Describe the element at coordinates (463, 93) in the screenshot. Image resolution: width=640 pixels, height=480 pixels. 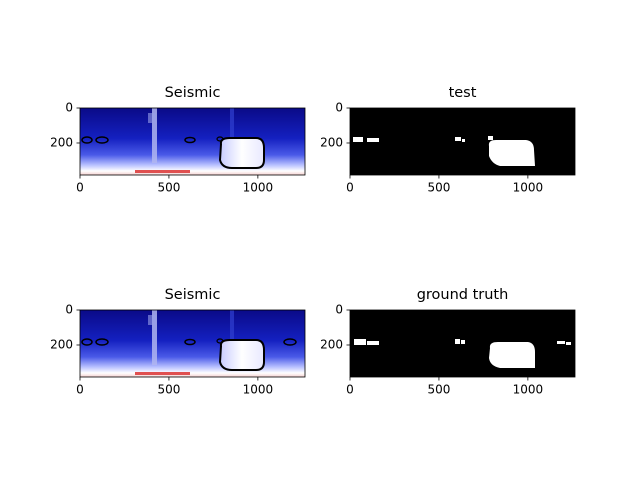
I see `axes-title: test` at that location.